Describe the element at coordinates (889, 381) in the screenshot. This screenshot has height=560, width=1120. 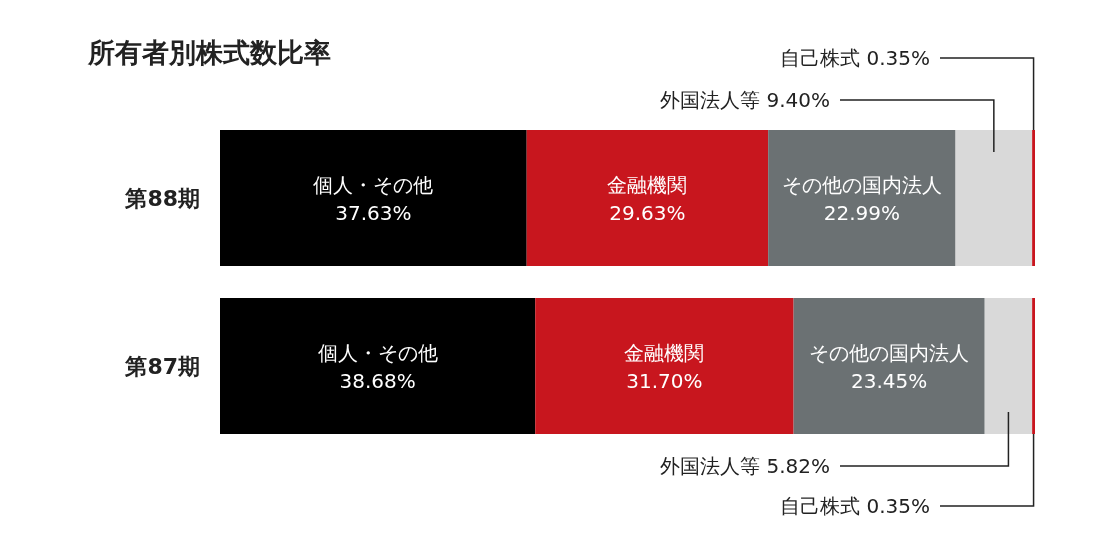
I see `data-label: 23.45%` at that location.